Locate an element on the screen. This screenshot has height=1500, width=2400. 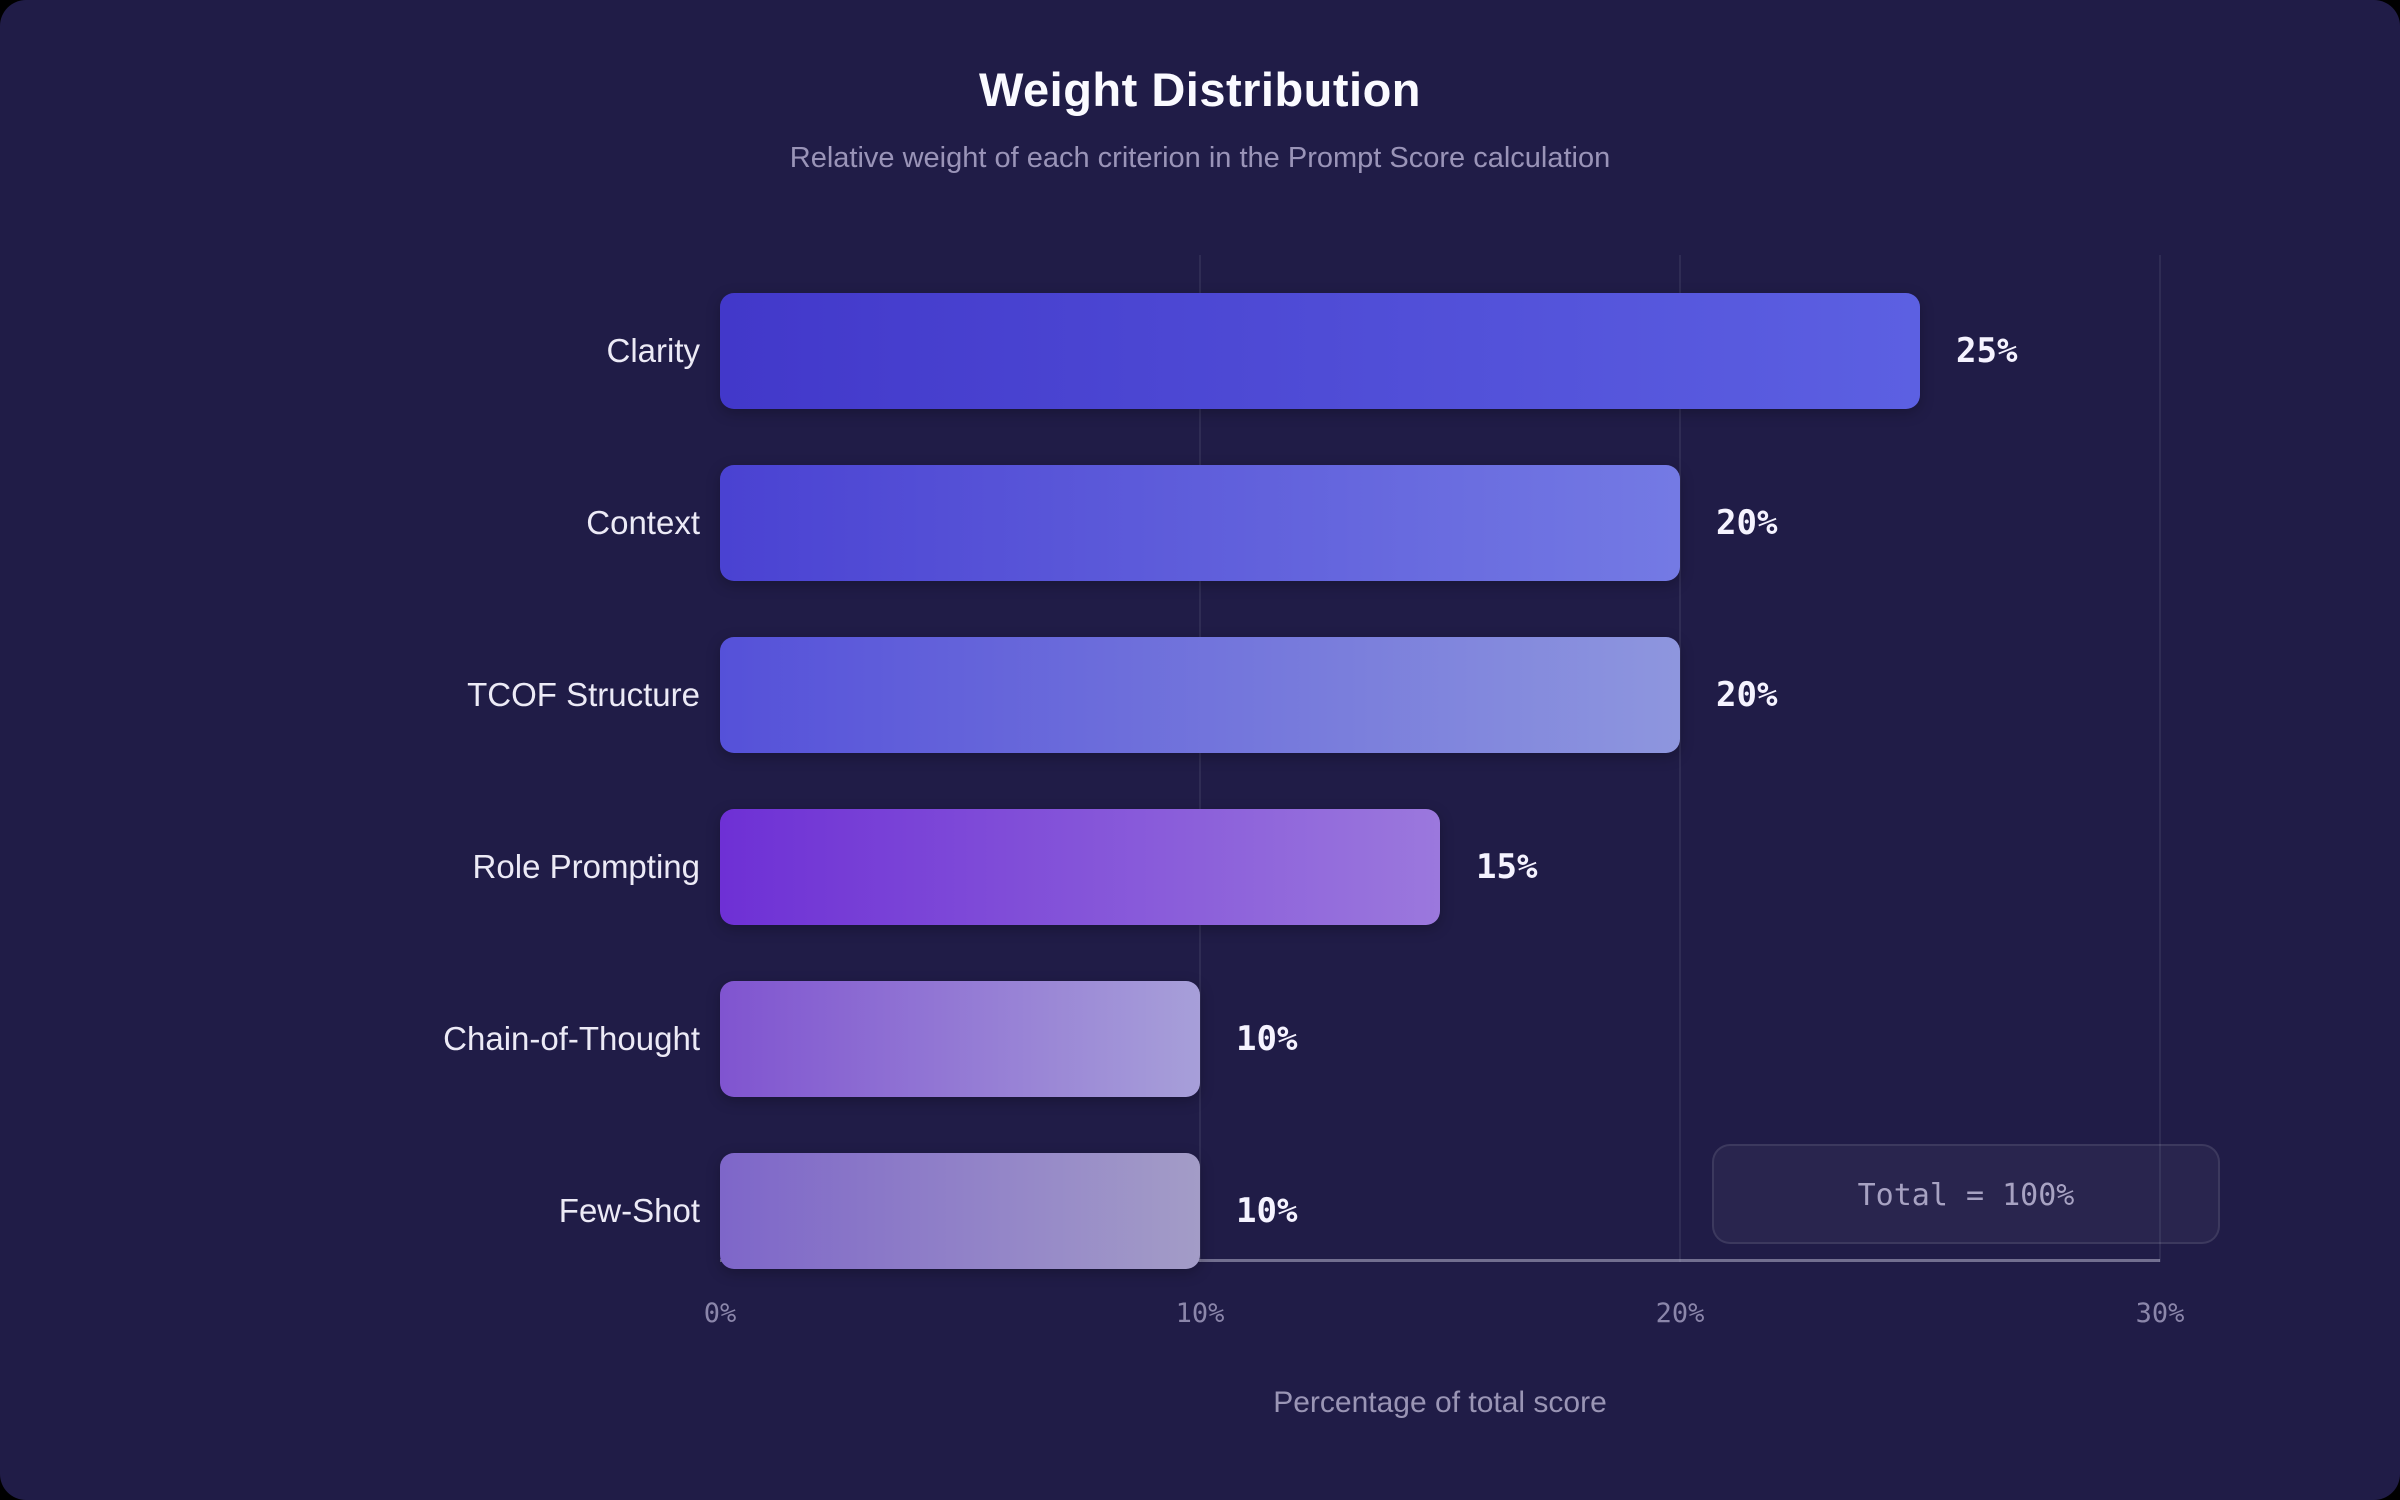
category-label: Role Prompting is located at coordinates (586, 866).